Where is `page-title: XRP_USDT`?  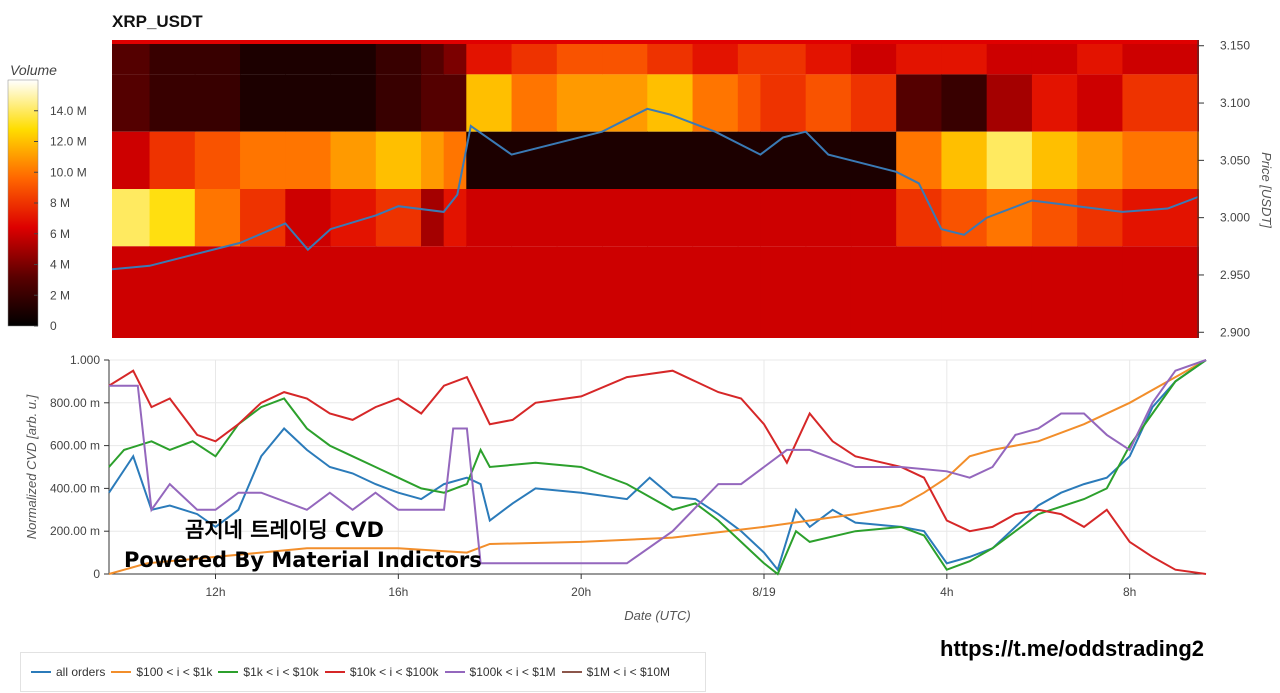 page-title: XRP_USDT is located at coordinates (157, 21).